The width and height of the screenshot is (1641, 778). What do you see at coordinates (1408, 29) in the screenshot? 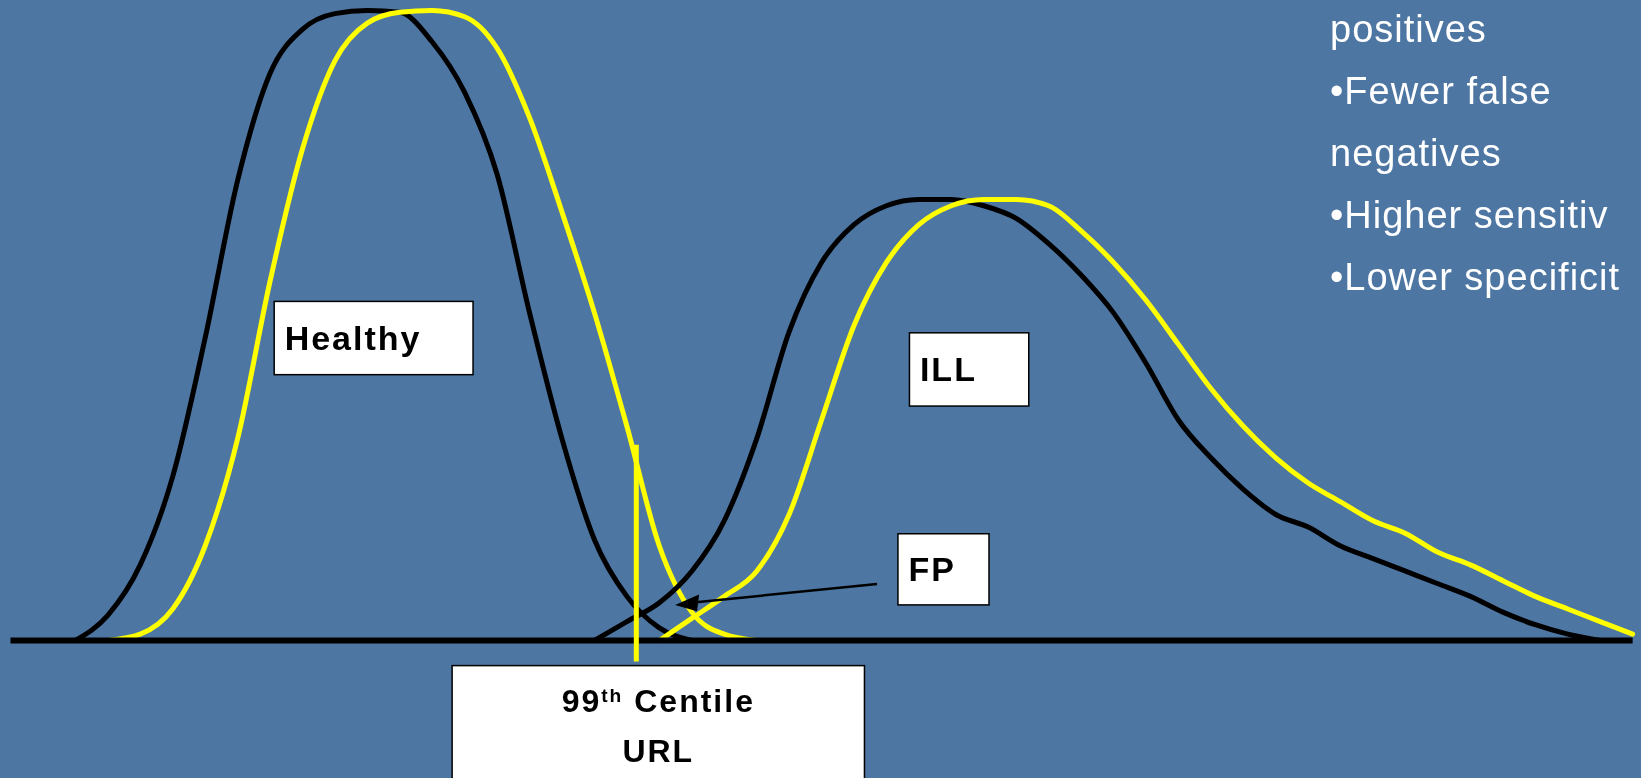
I see `annotation: positives` at bounding box center [1408, 29].